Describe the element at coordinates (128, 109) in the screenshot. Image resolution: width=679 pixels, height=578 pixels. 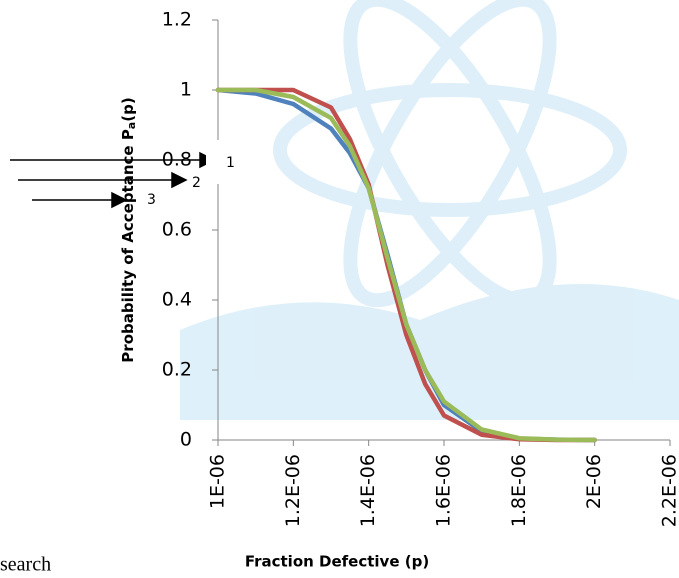
I see `y-axis-label-part: (p)` at that location.